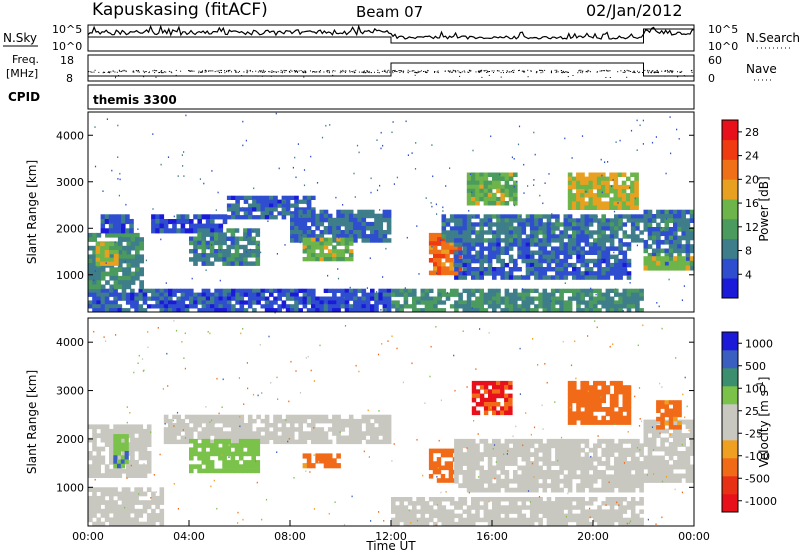 The height and width of the screenshot is (554, 800). What do you see at coordinates (70, 275) in the screenshot?
I see `ytick-label: 1000` at bounding box center [70, 275].